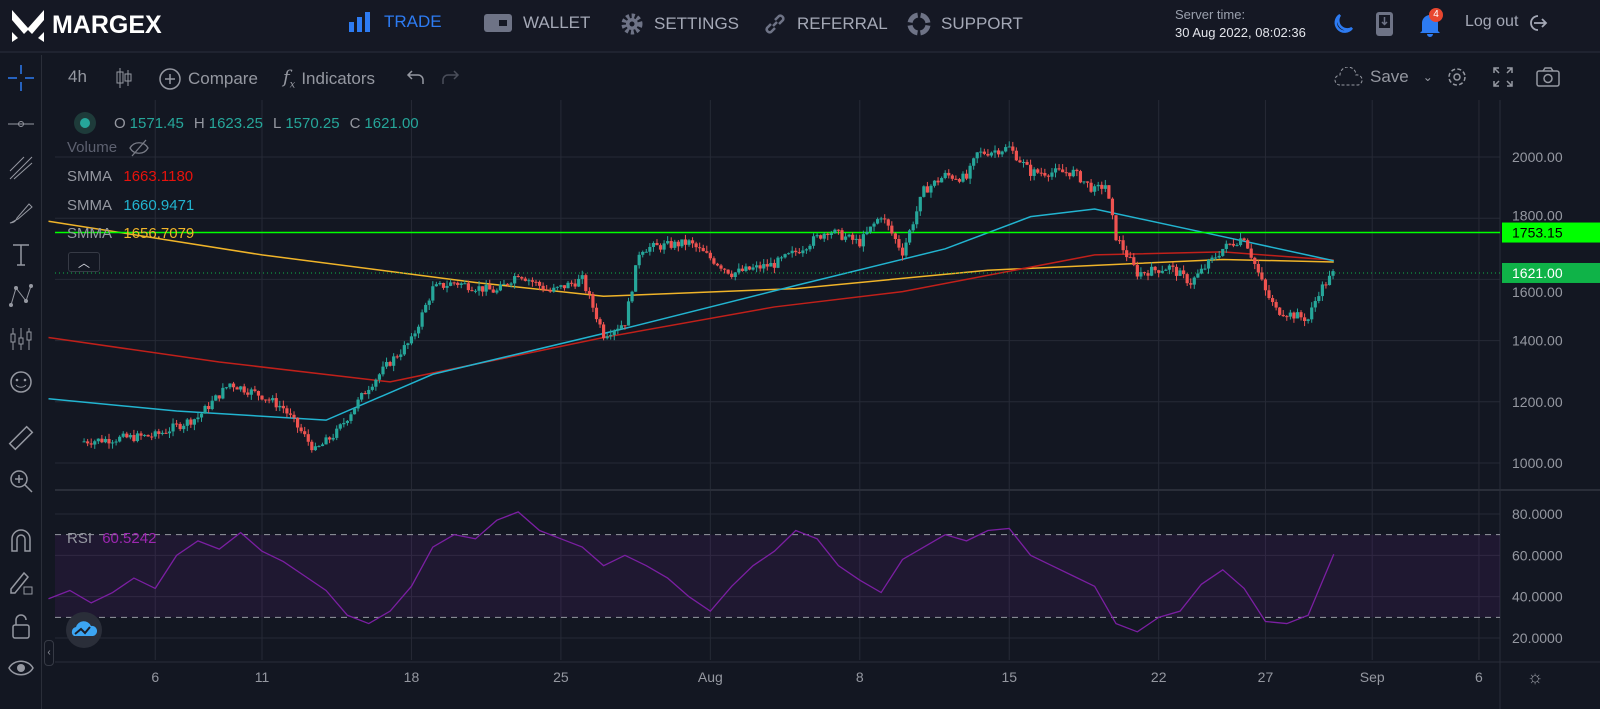 This screenshot has width=1600, height=709. What do you see at coordinates (21, 124) in the screenshot?
I see `trend-line-icon` at bounding box center [21, 124].